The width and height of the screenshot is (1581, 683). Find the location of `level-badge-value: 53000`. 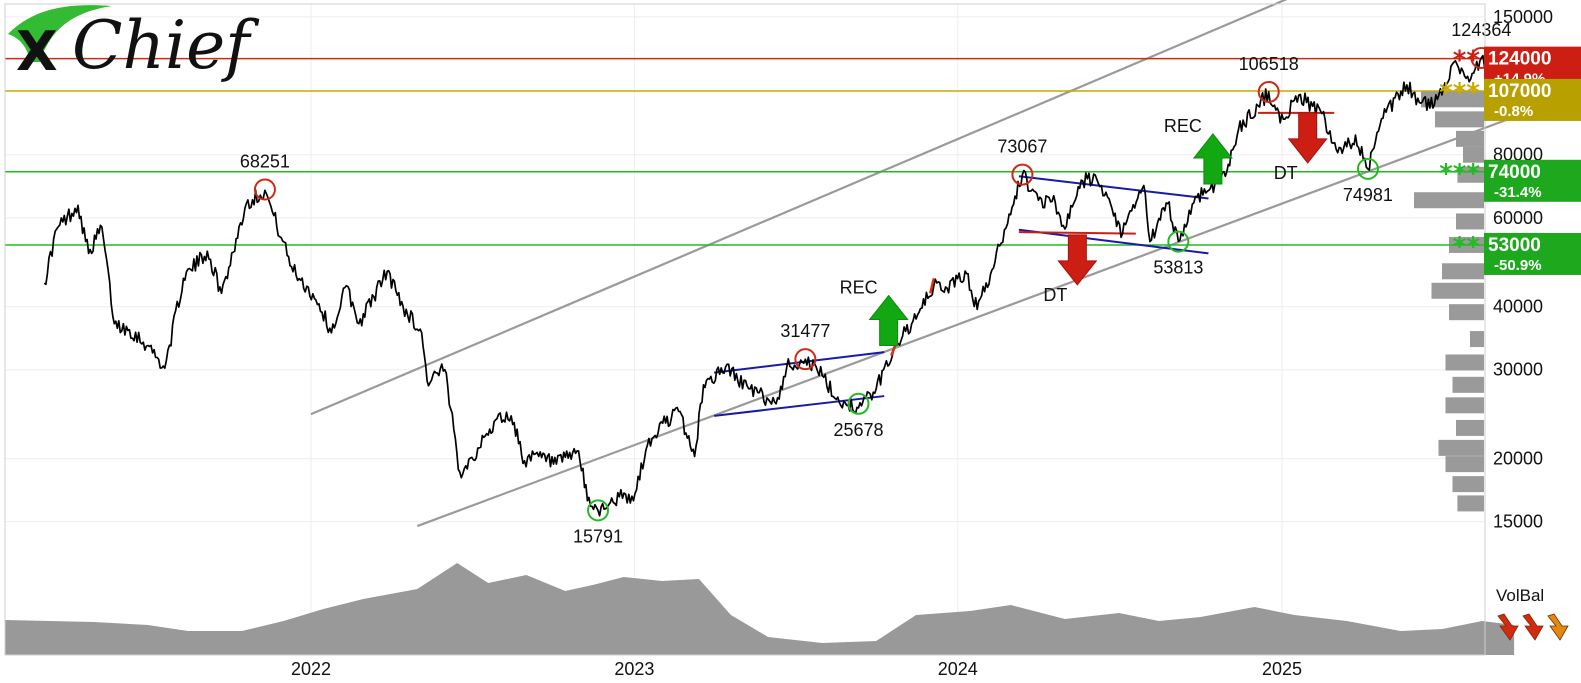

level-badge-value: 53000 is located at coordinates (1514, 245).